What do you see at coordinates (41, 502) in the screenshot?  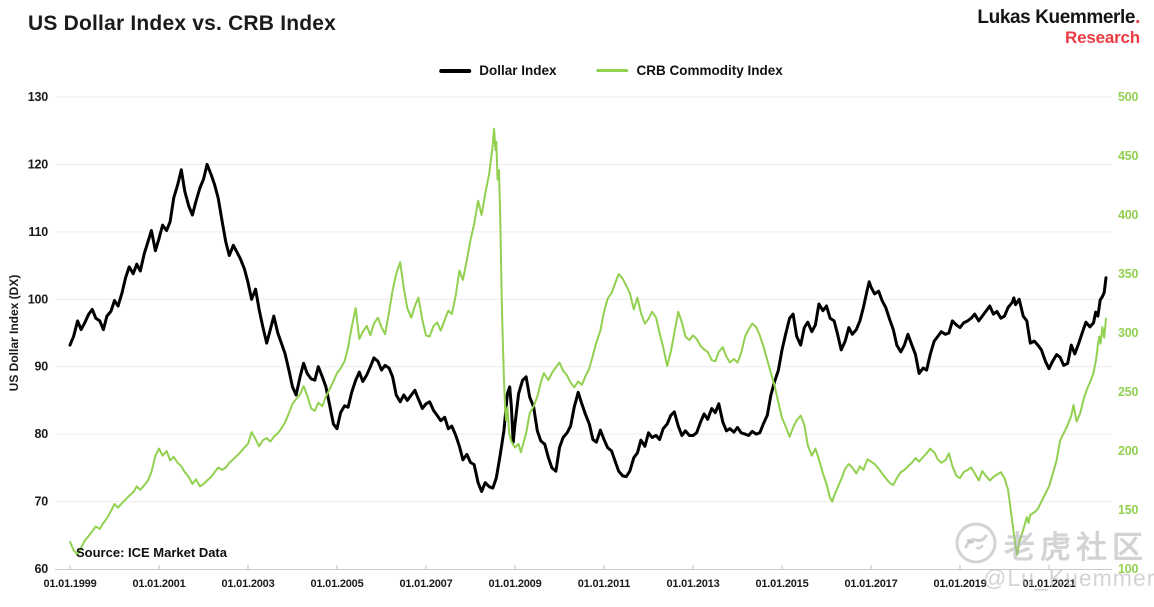 I see `left-axis-tick-label: 70` at bounding box center [41, 502].